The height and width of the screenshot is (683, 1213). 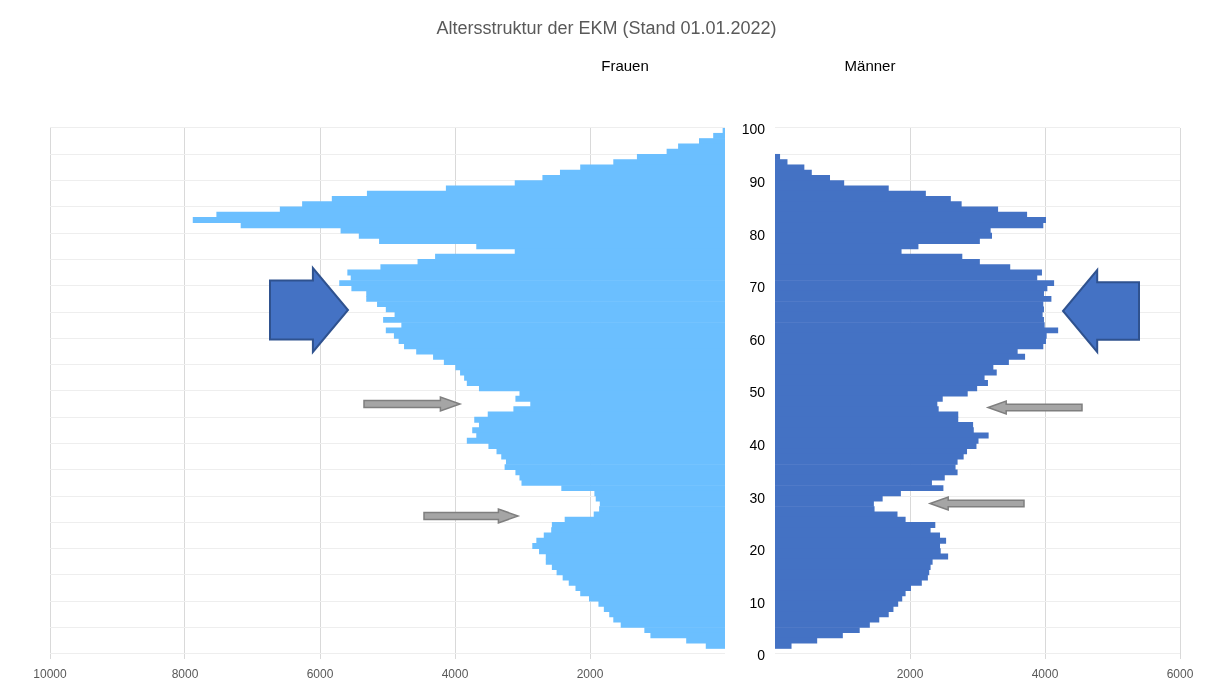 What do you see at coordinates (757, 602) in the screenshot?
I see `y-tick-label: 10` at bounding box center [757, 602].